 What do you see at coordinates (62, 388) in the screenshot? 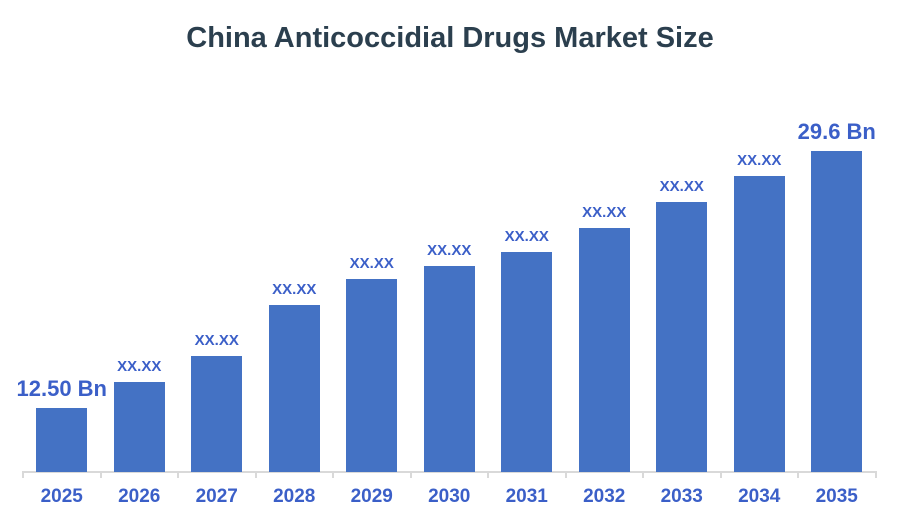
I see `bar-value-label-2025: 12.50 Bn` at bounding box center [62, 388].